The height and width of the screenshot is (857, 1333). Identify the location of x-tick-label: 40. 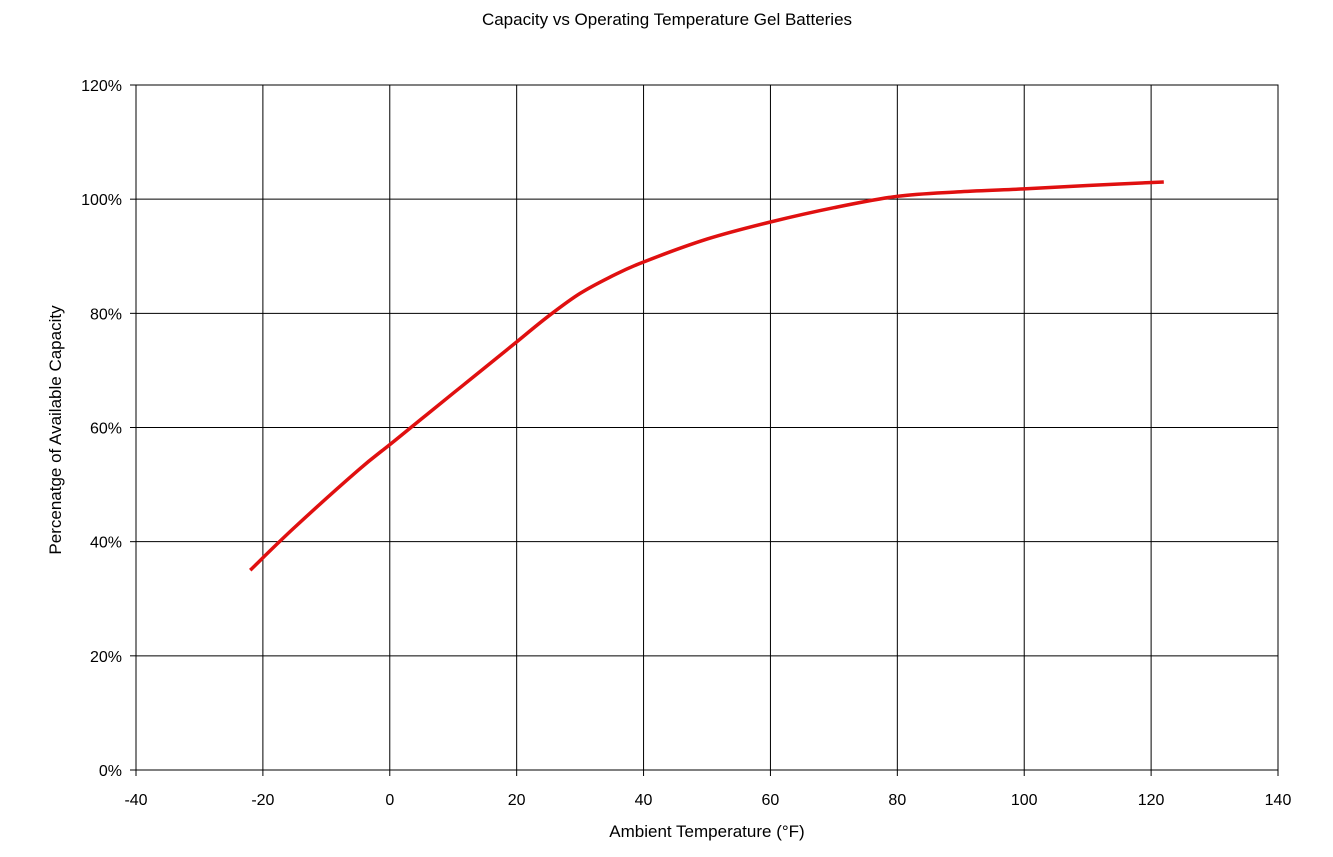
(644, 800).